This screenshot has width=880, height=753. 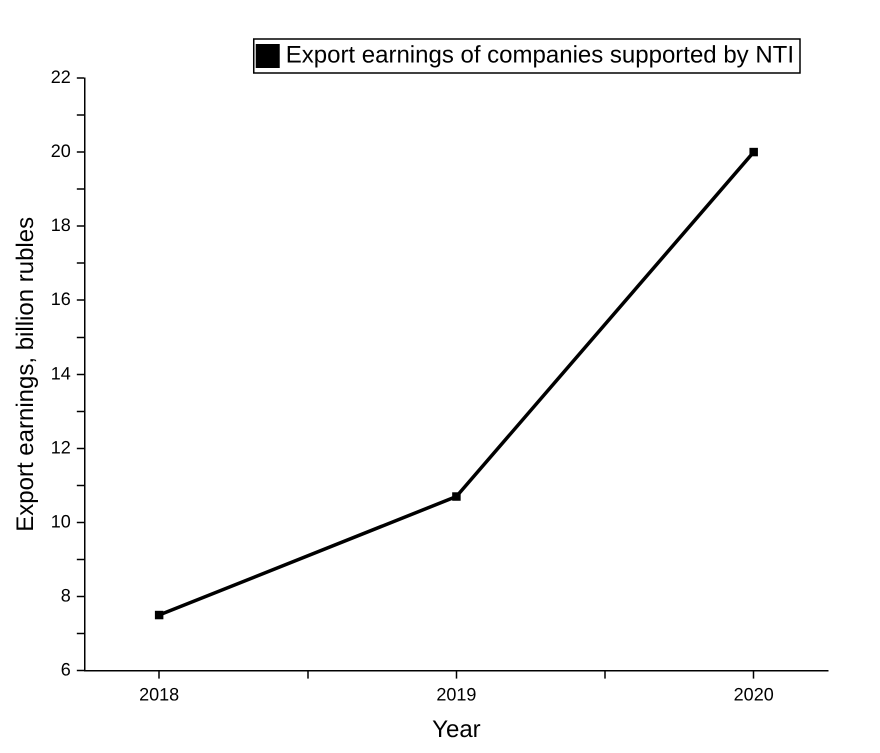 I want to click on y-tick-label: 8, so click(x=65, y=595).